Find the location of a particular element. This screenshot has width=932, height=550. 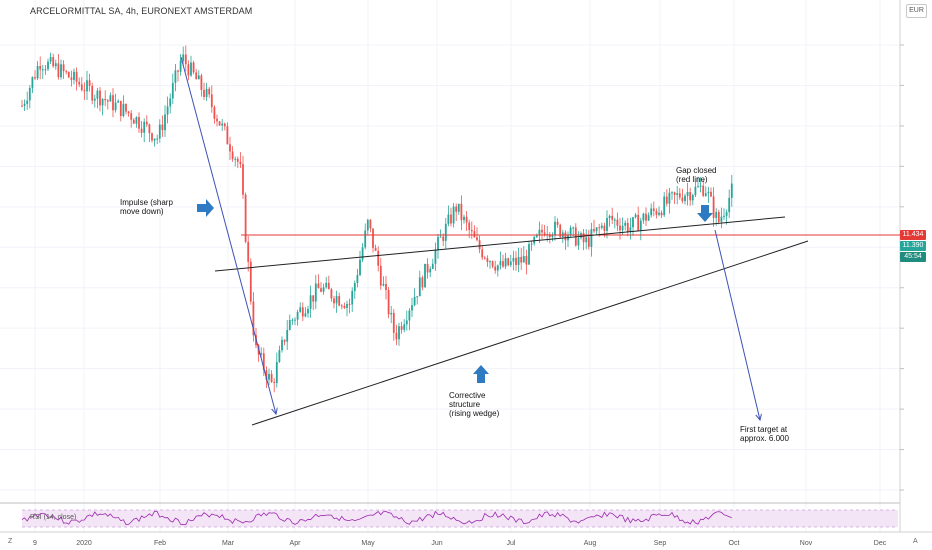

currency-badge: EUR is located at coordinates (916, 11).